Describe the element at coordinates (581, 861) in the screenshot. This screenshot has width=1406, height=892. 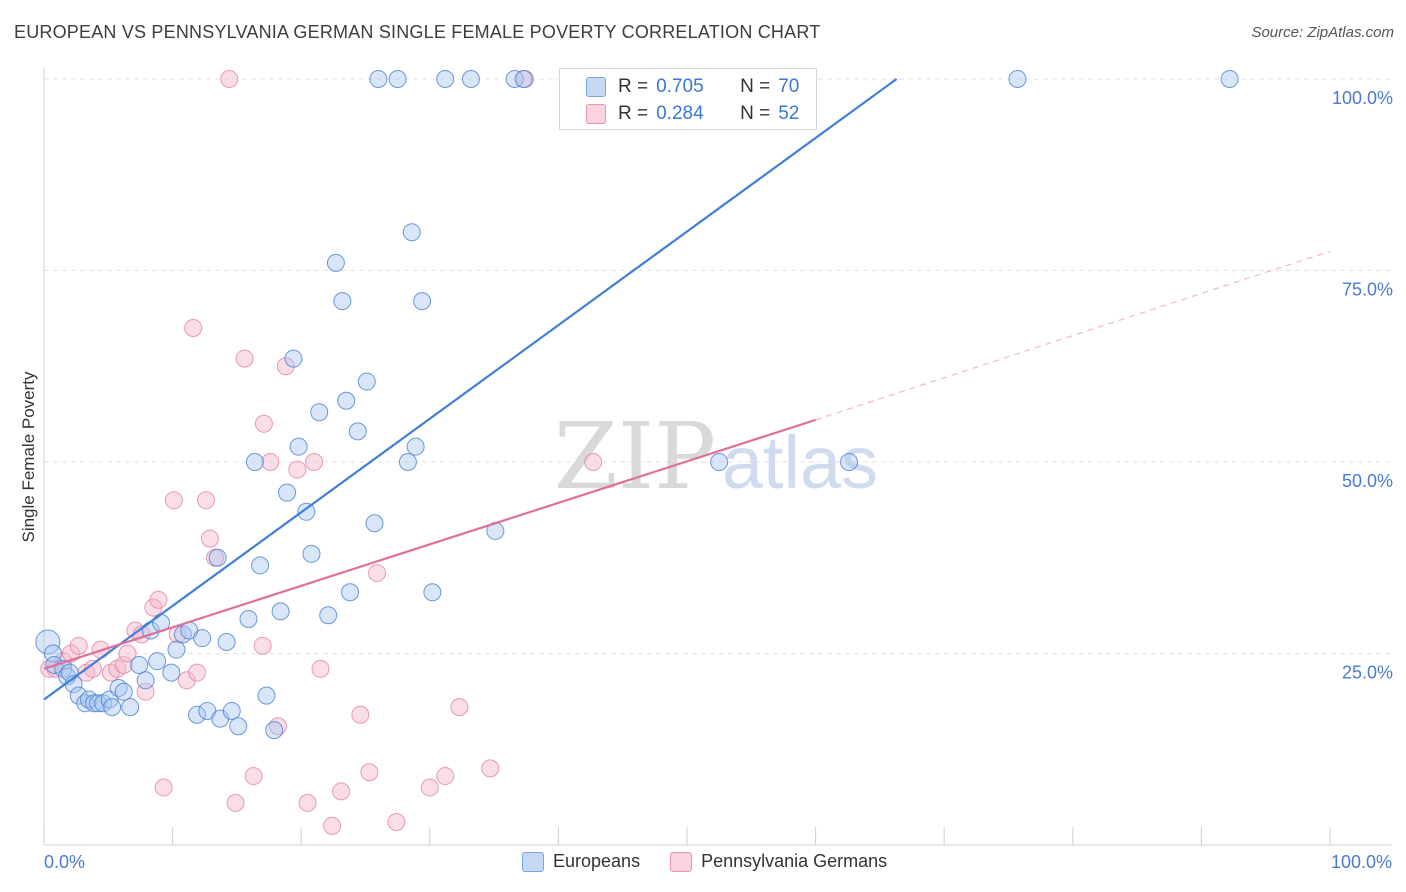
I see `legend-item-europeans: Europeans` at that location.